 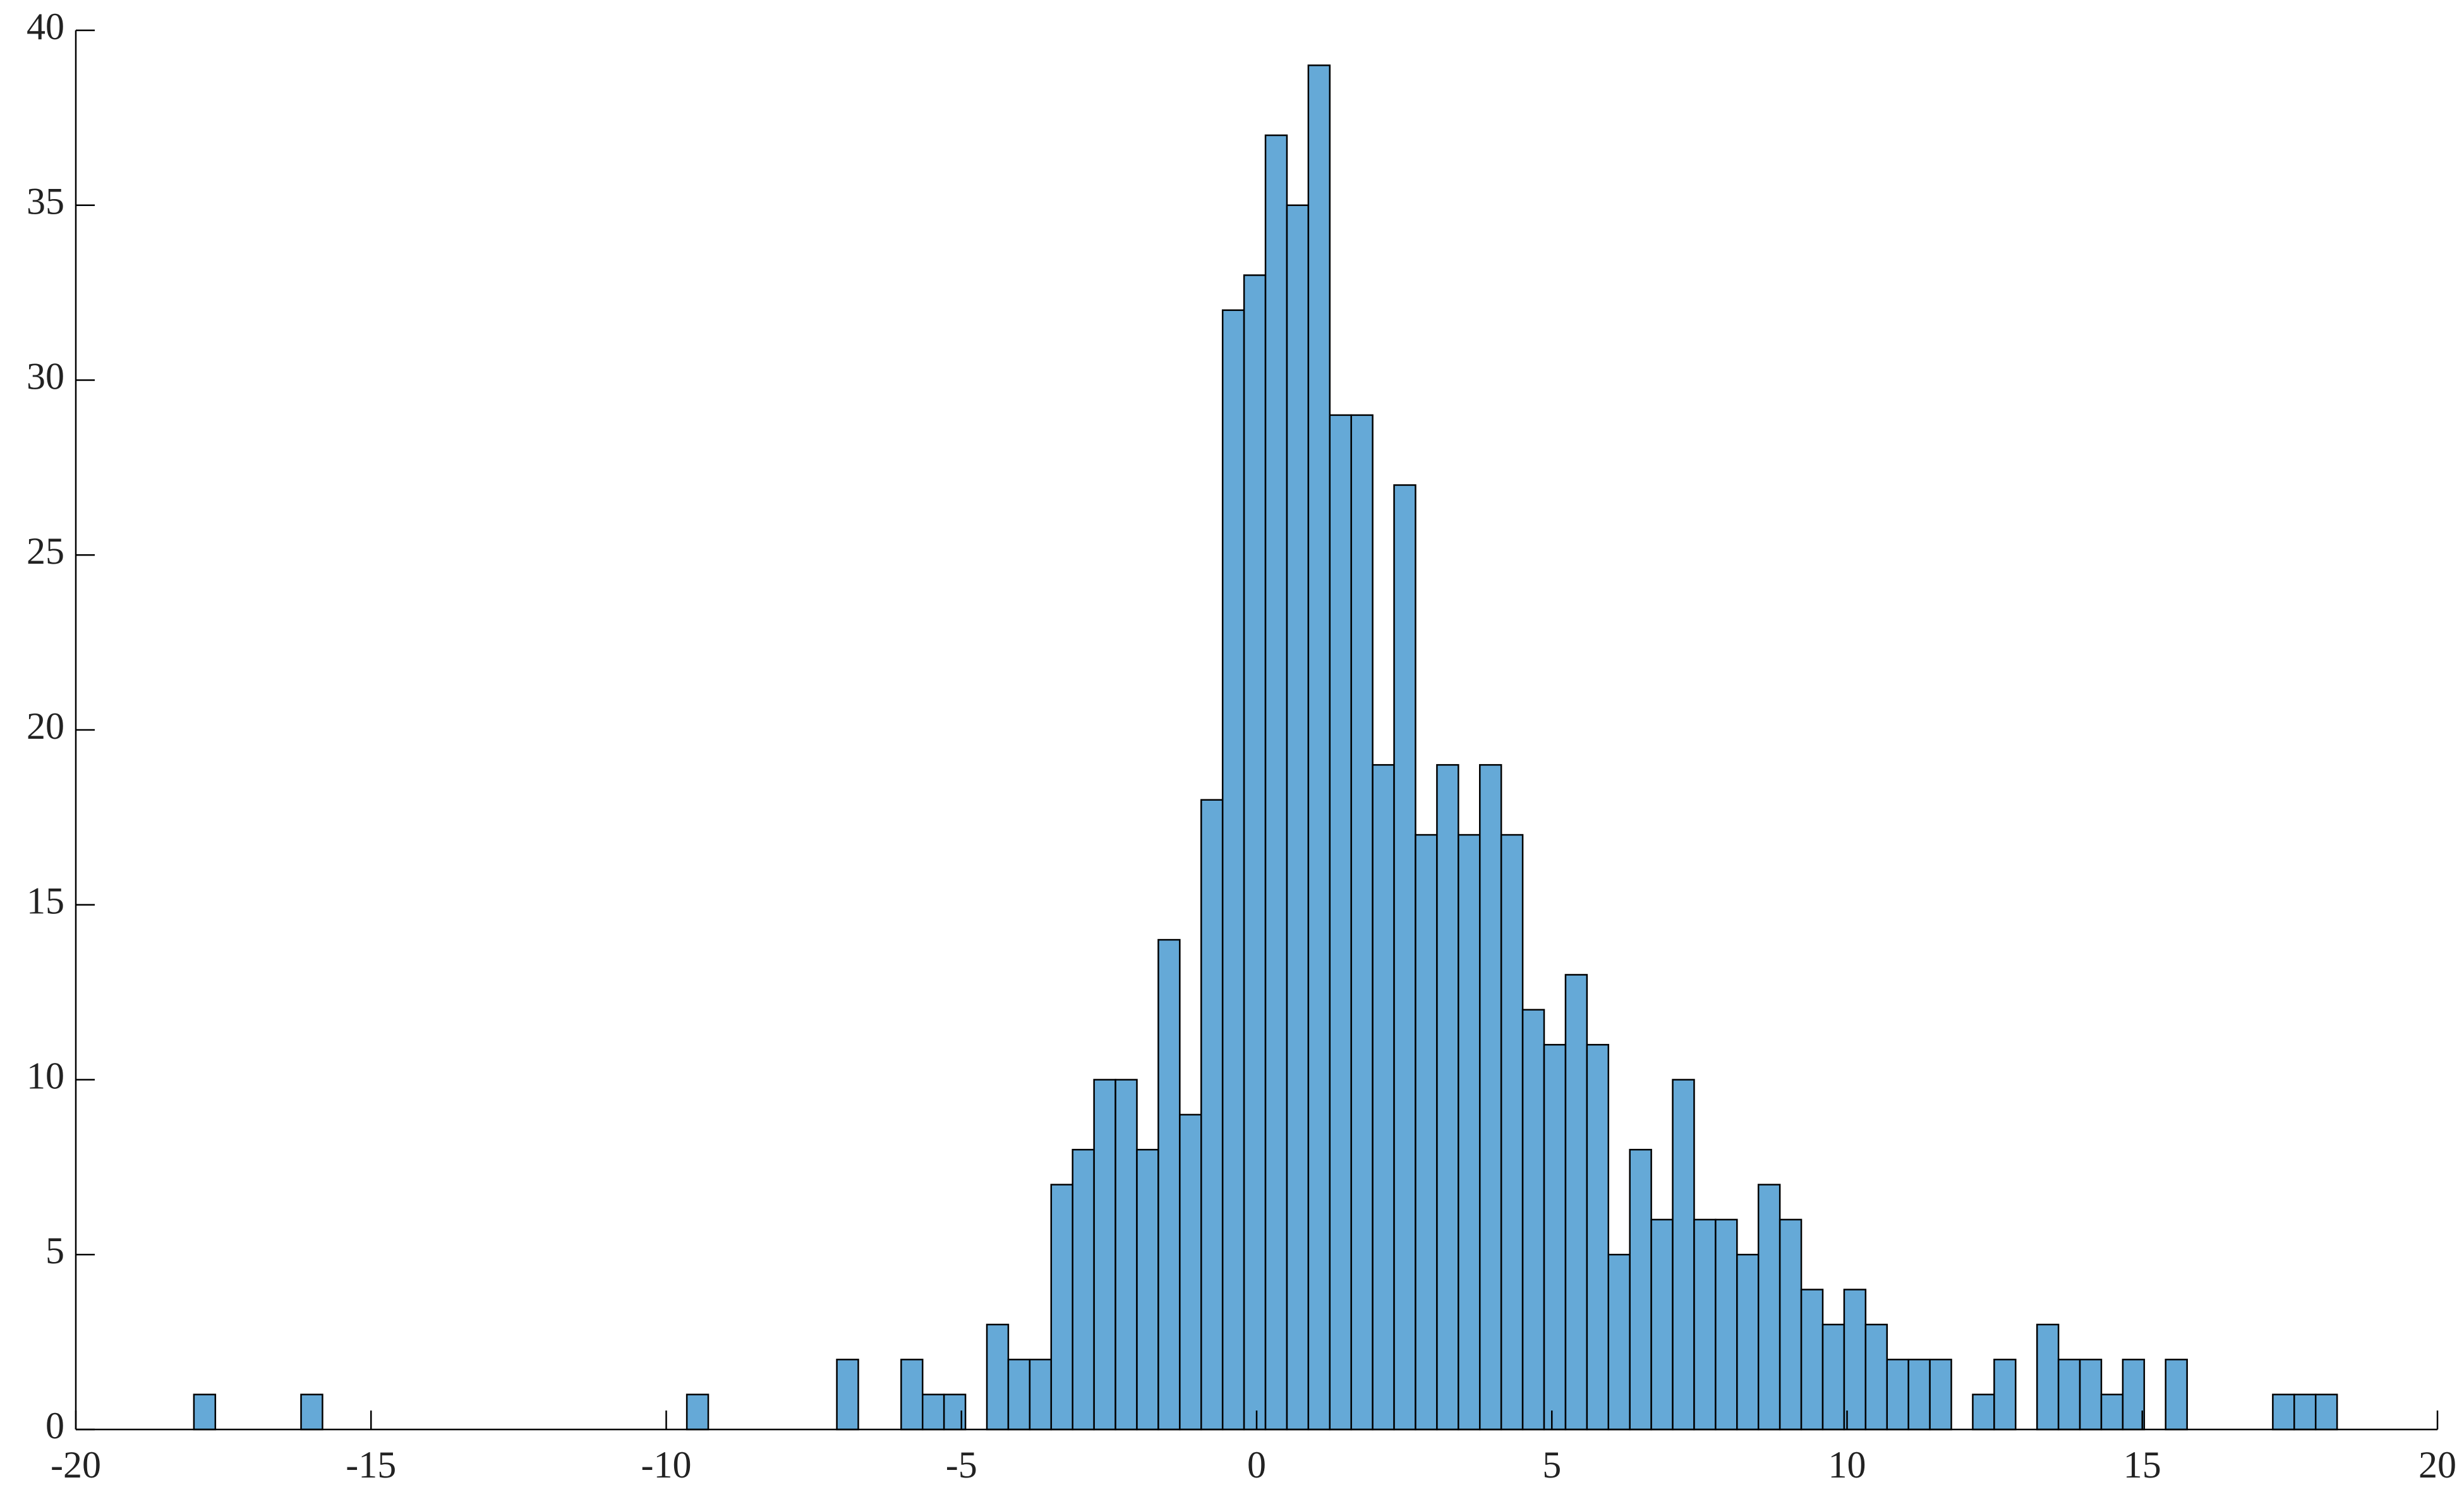 What do you see at coordinates (54, 1250) in the screenshot?
I see `y-tick-label: 5` at bounding box center [54, 1250].